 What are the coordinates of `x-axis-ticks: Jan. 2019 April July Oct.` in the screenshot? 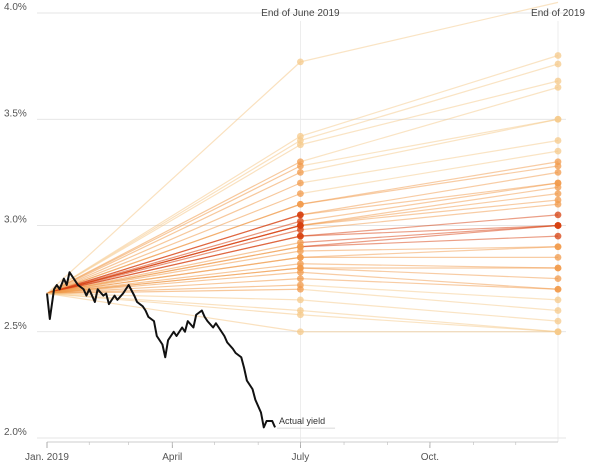 It's located at (291, 452).